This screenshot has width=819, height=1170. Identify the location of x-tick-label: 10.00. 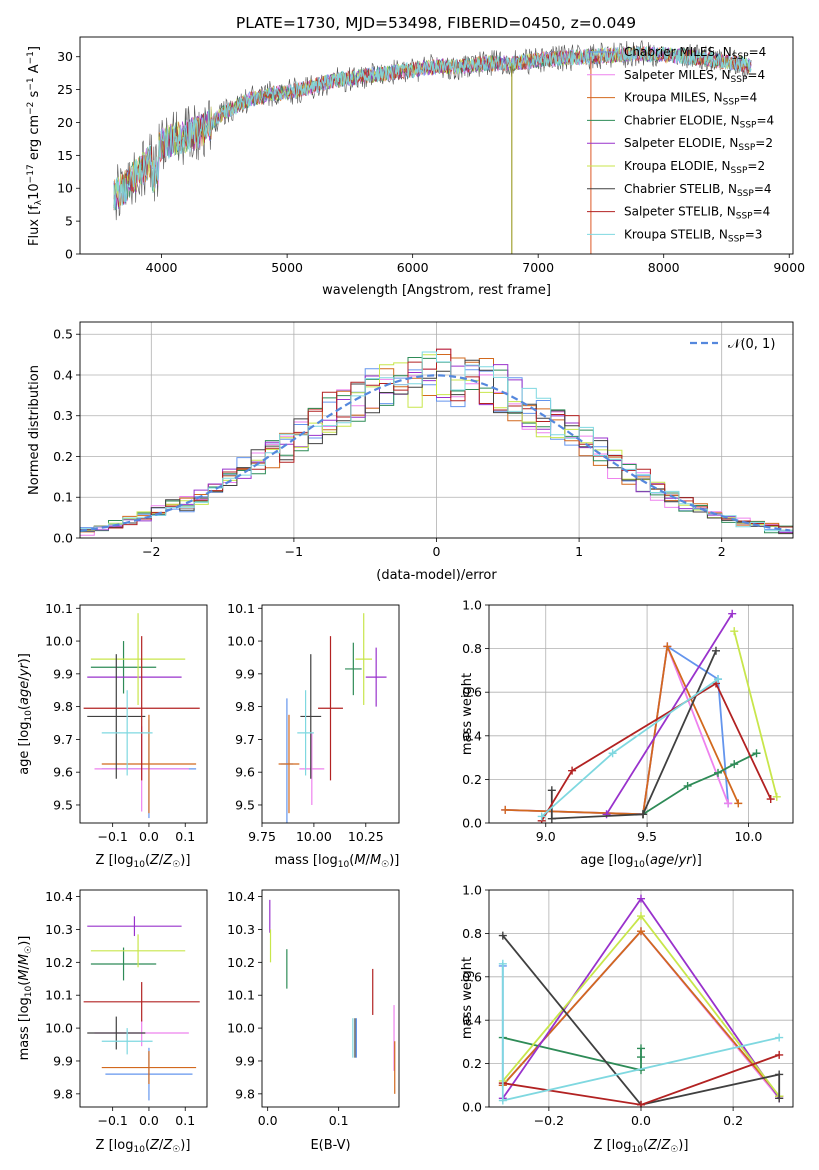
(314, 836).